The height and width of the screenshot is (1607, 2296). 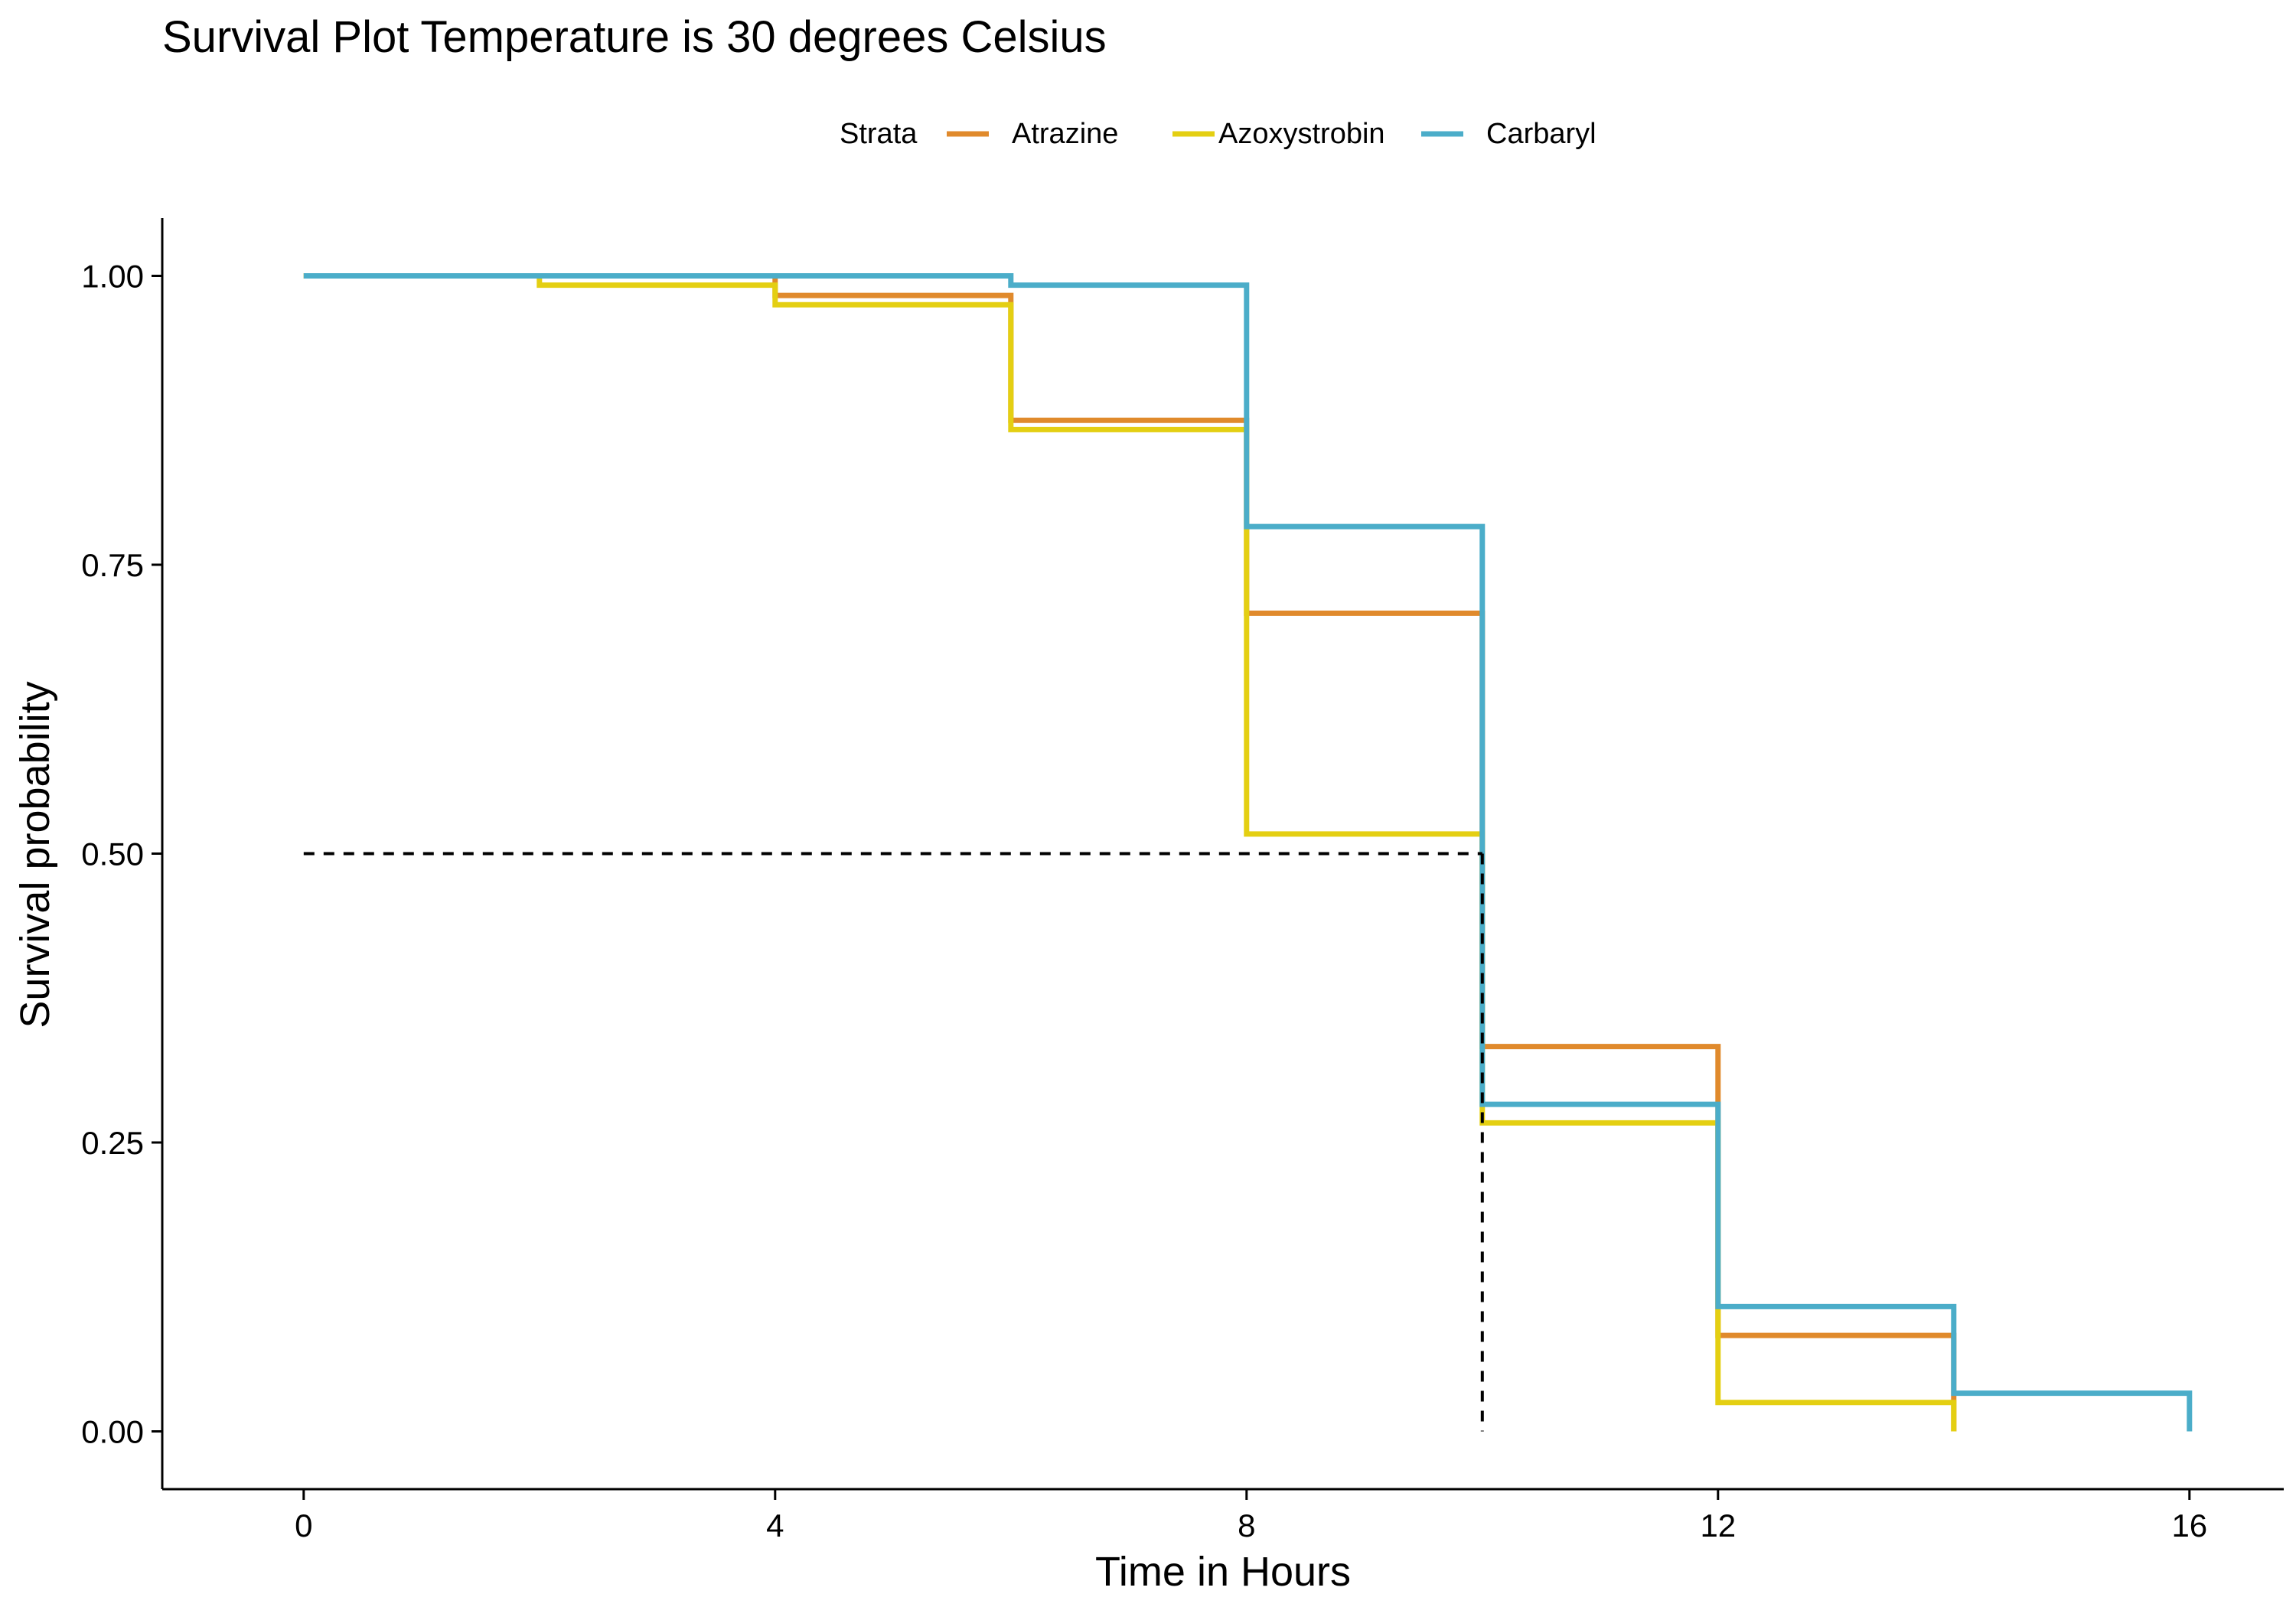 I want to click on x-tick-label: 4, so click(x=775, y=1526).